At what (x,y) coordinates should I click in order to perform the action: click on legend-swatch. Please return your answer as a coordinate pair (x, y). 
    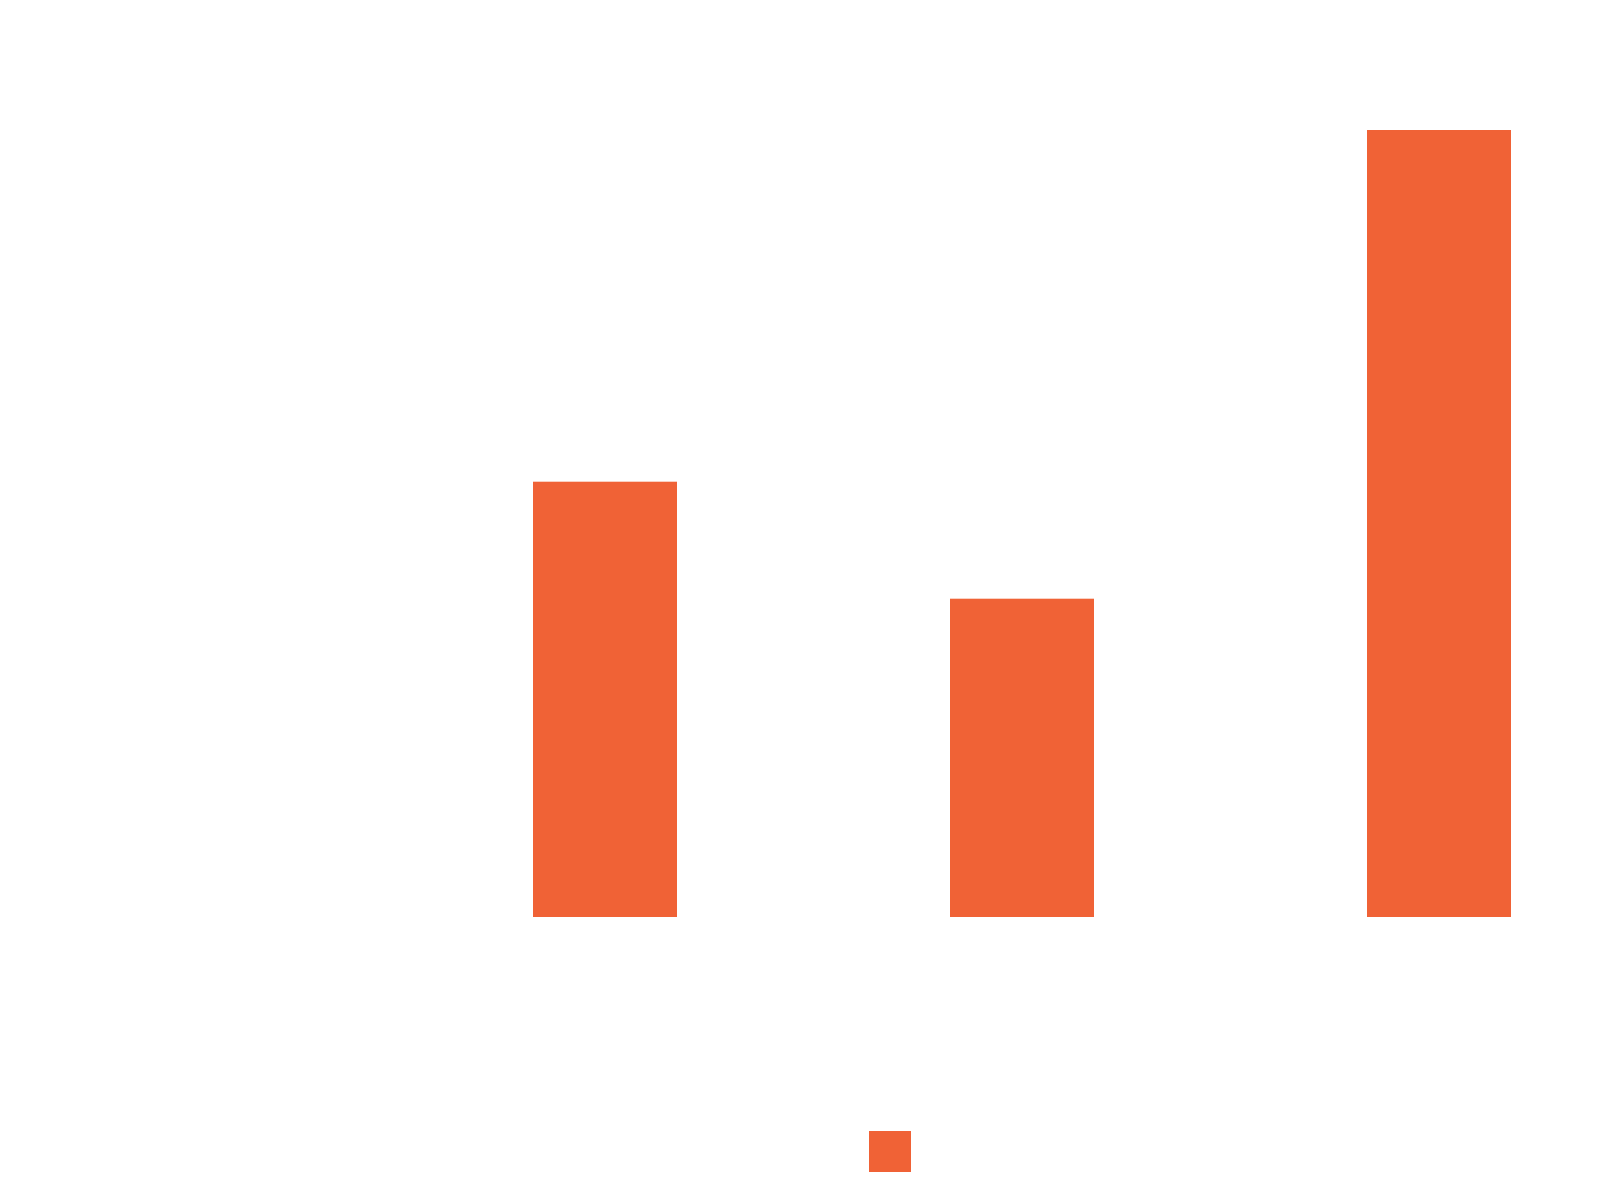
    Looking at the image, I should click on (890, 1151).